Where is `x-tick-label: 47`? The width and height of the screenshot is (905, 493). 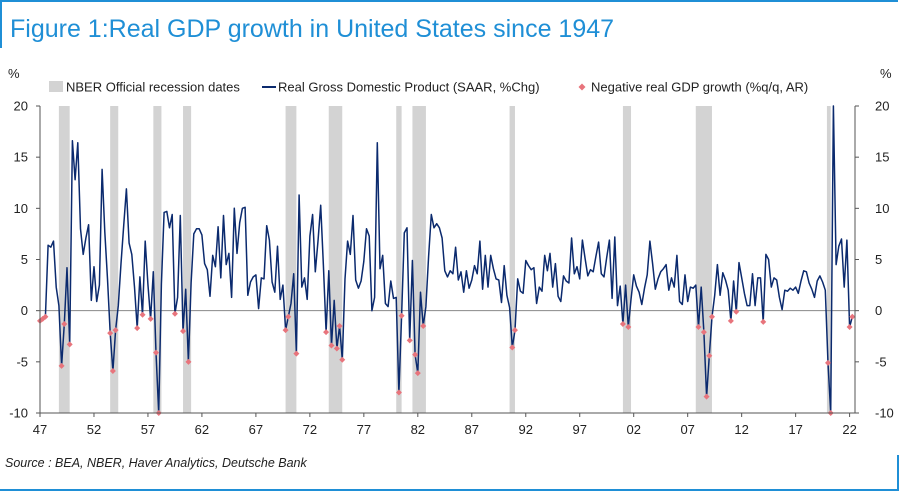 x-tick-label: 47 is located at coordinates (40, 429).